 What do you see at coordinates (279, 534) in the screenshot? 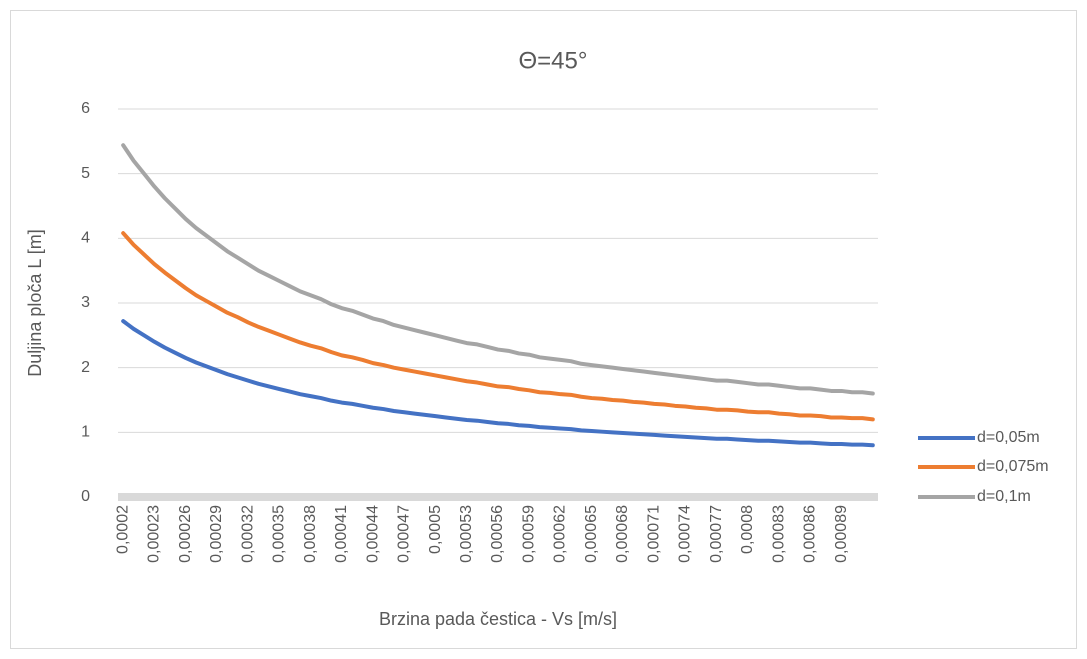
I see `x-tick-label: 0,00035` at bounding box center [279, 534].